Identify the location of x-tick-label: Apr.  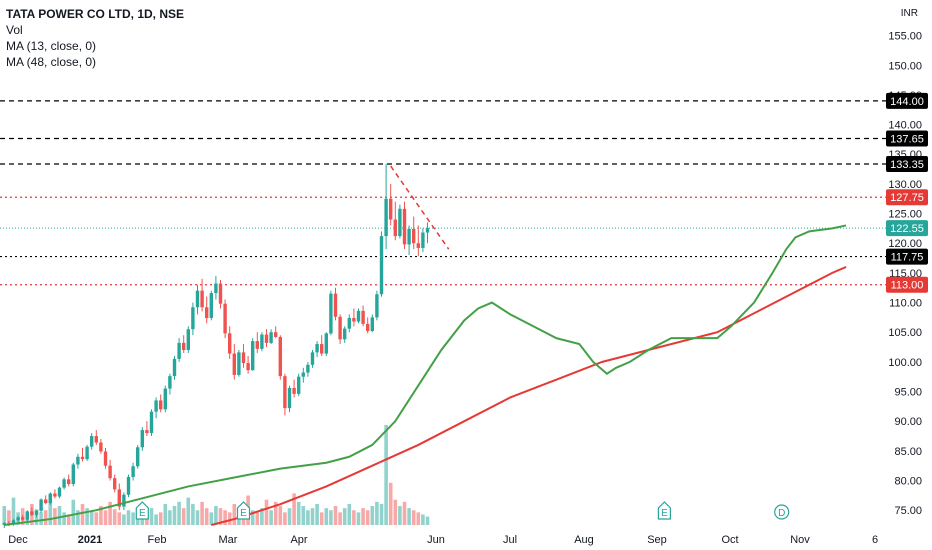
(298, 540).